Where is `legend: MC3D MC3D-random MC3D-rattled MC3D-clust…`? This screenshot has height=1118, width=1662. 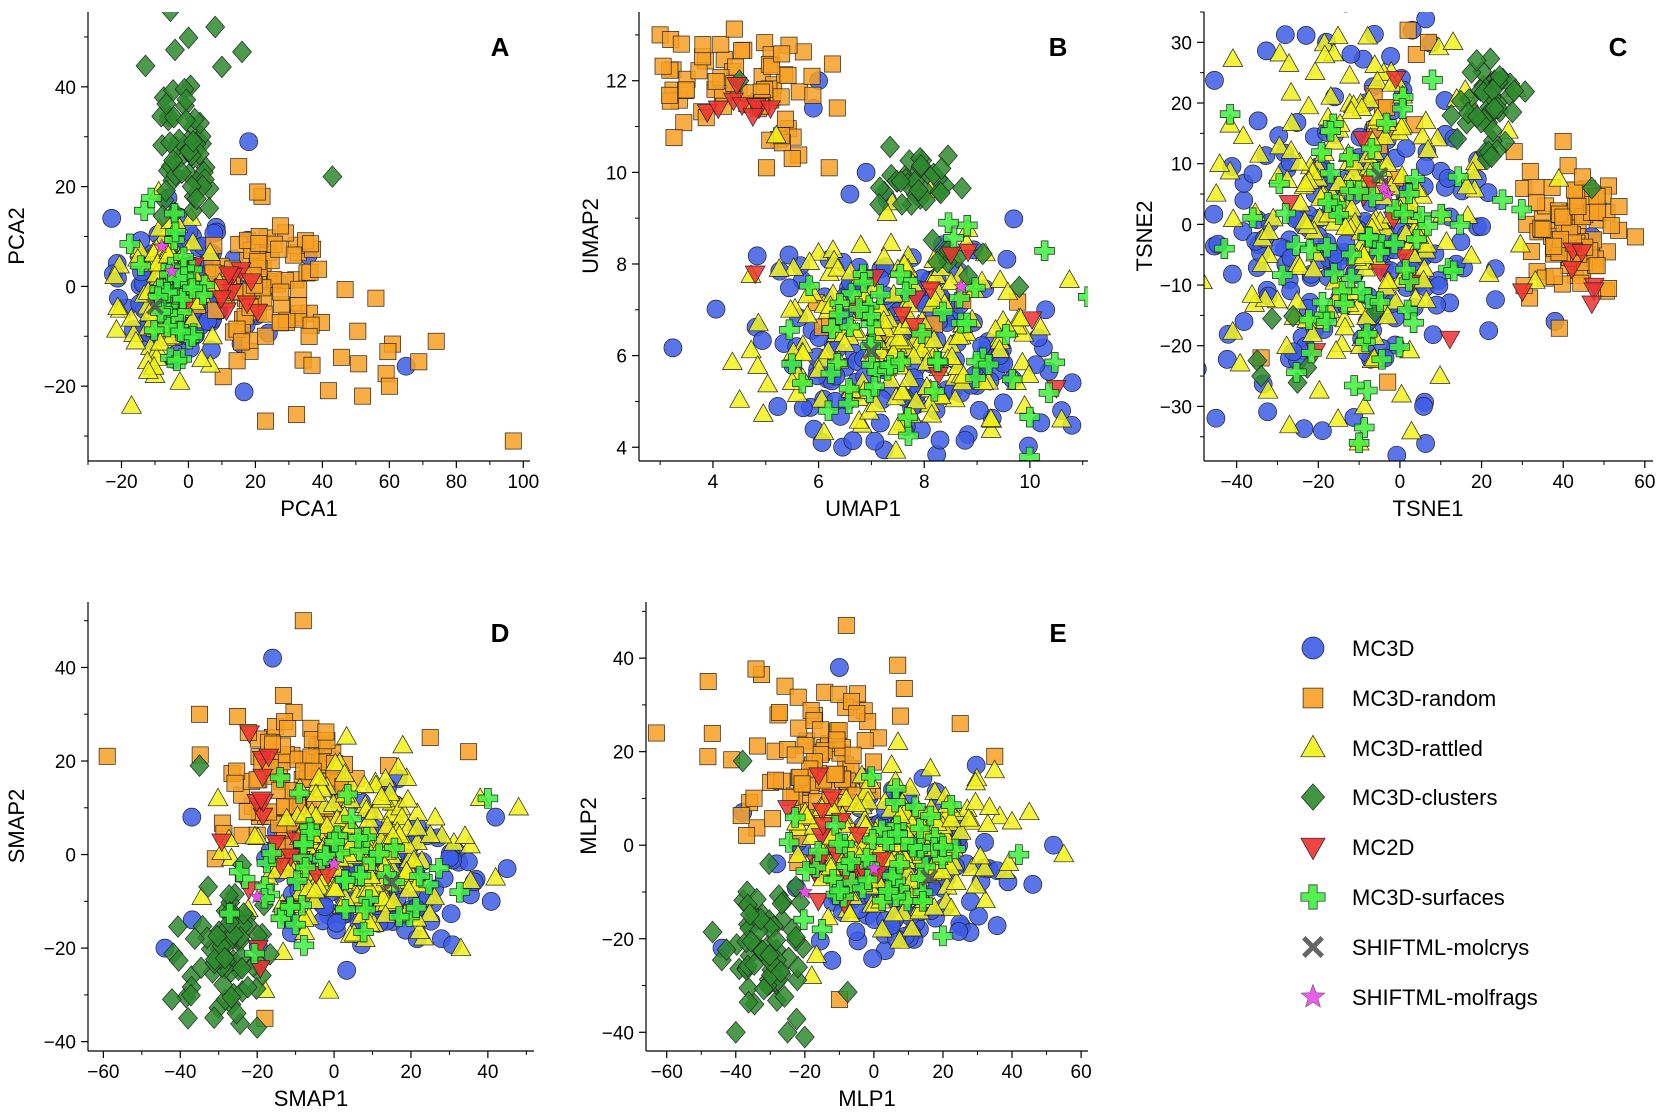 legend: MC3D MC3D-random MC3D-rattled MC3D-clust… is located at coordinates (1419, 823).